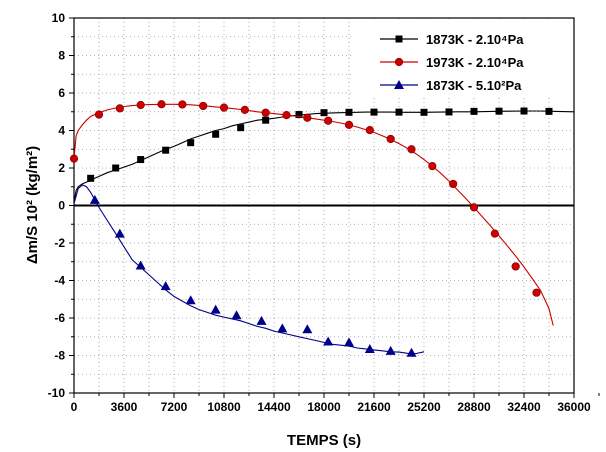 Image resolution: width=606 pixels, height=452 pixels. What do you see at coordinates (374, 407) in the screenshot?
I see `x-tick-label: 21600` at bounding box center [374, 407].